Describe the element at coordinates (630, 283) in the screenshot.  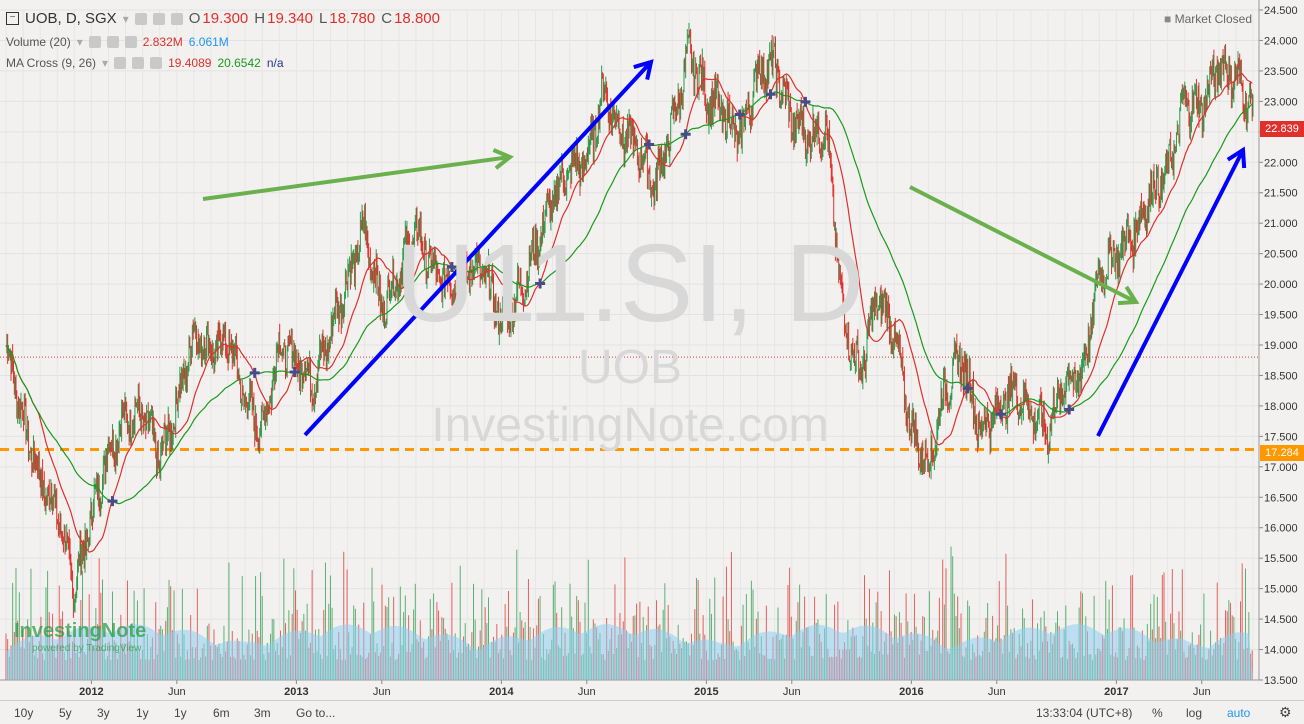
I see `watermark-symbol: U11.SI, D` at that location.